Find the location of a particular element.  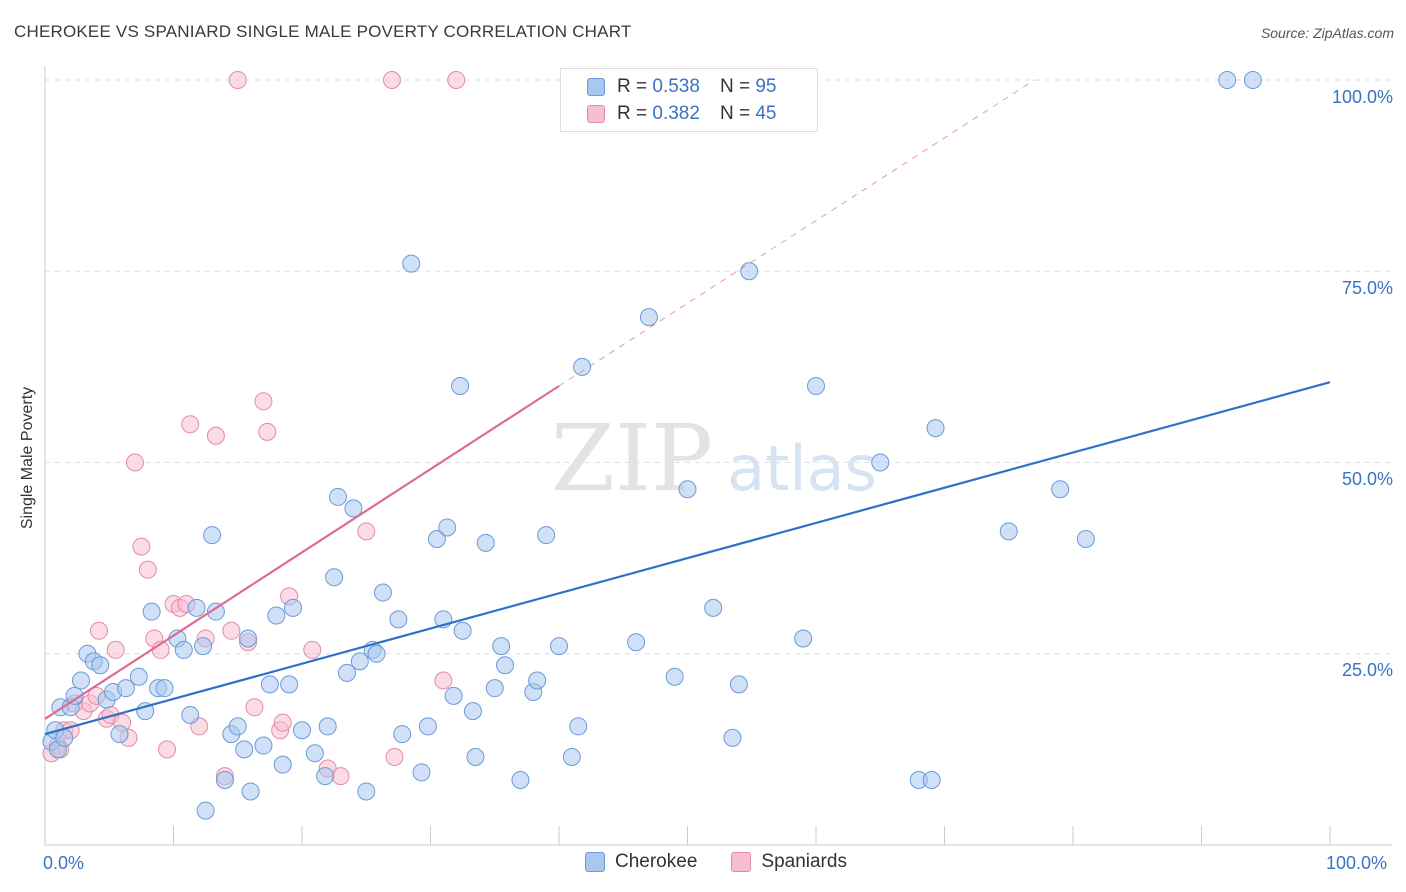

legend-item-spaniards: Spaniards is located at coordinates (789, 862).